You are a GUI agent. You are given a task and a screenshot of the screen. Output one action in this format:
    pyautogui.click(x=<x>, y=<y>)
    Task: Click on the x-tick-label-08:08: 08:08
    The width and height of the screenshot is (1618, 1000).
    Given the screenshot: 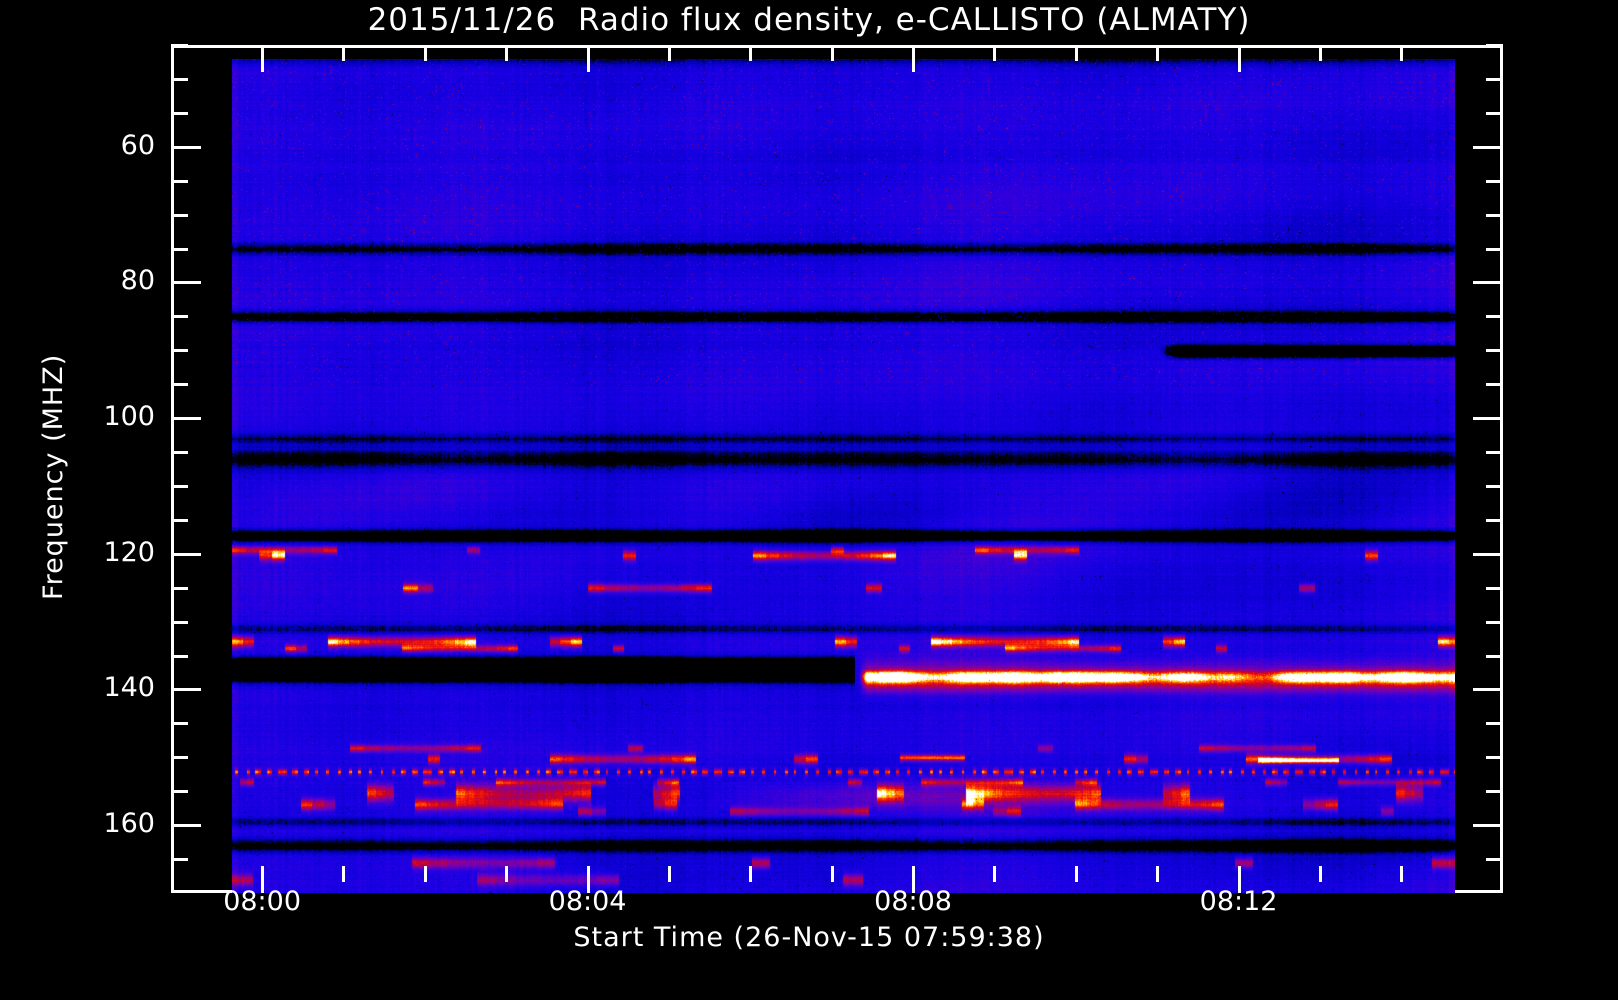 What is the action you would take?
    pyautogui.click(x=913, y=901)
    